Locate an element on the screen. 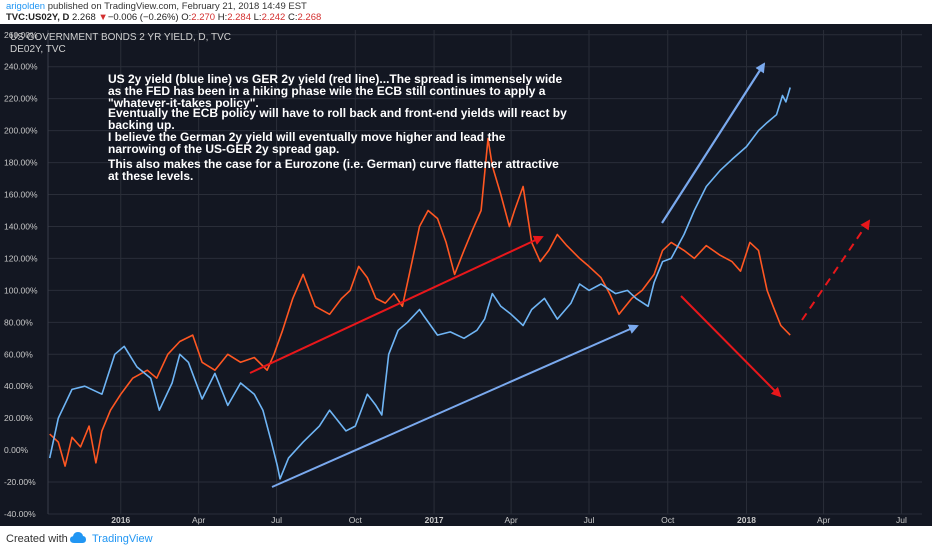 This screenshot has height=550, width=932. red-up-arrow is located at coordinates (396, 304).